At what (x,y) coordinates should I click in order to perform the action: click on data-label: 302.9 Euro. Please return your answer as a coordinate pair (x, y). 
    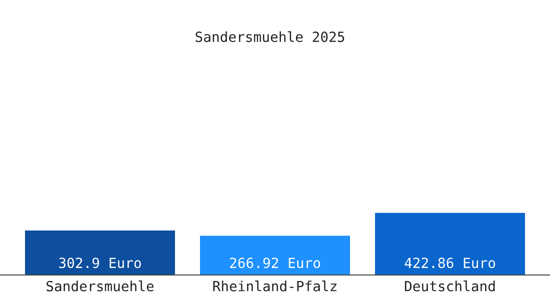
    Looking at the image, I should click on (100, 263).